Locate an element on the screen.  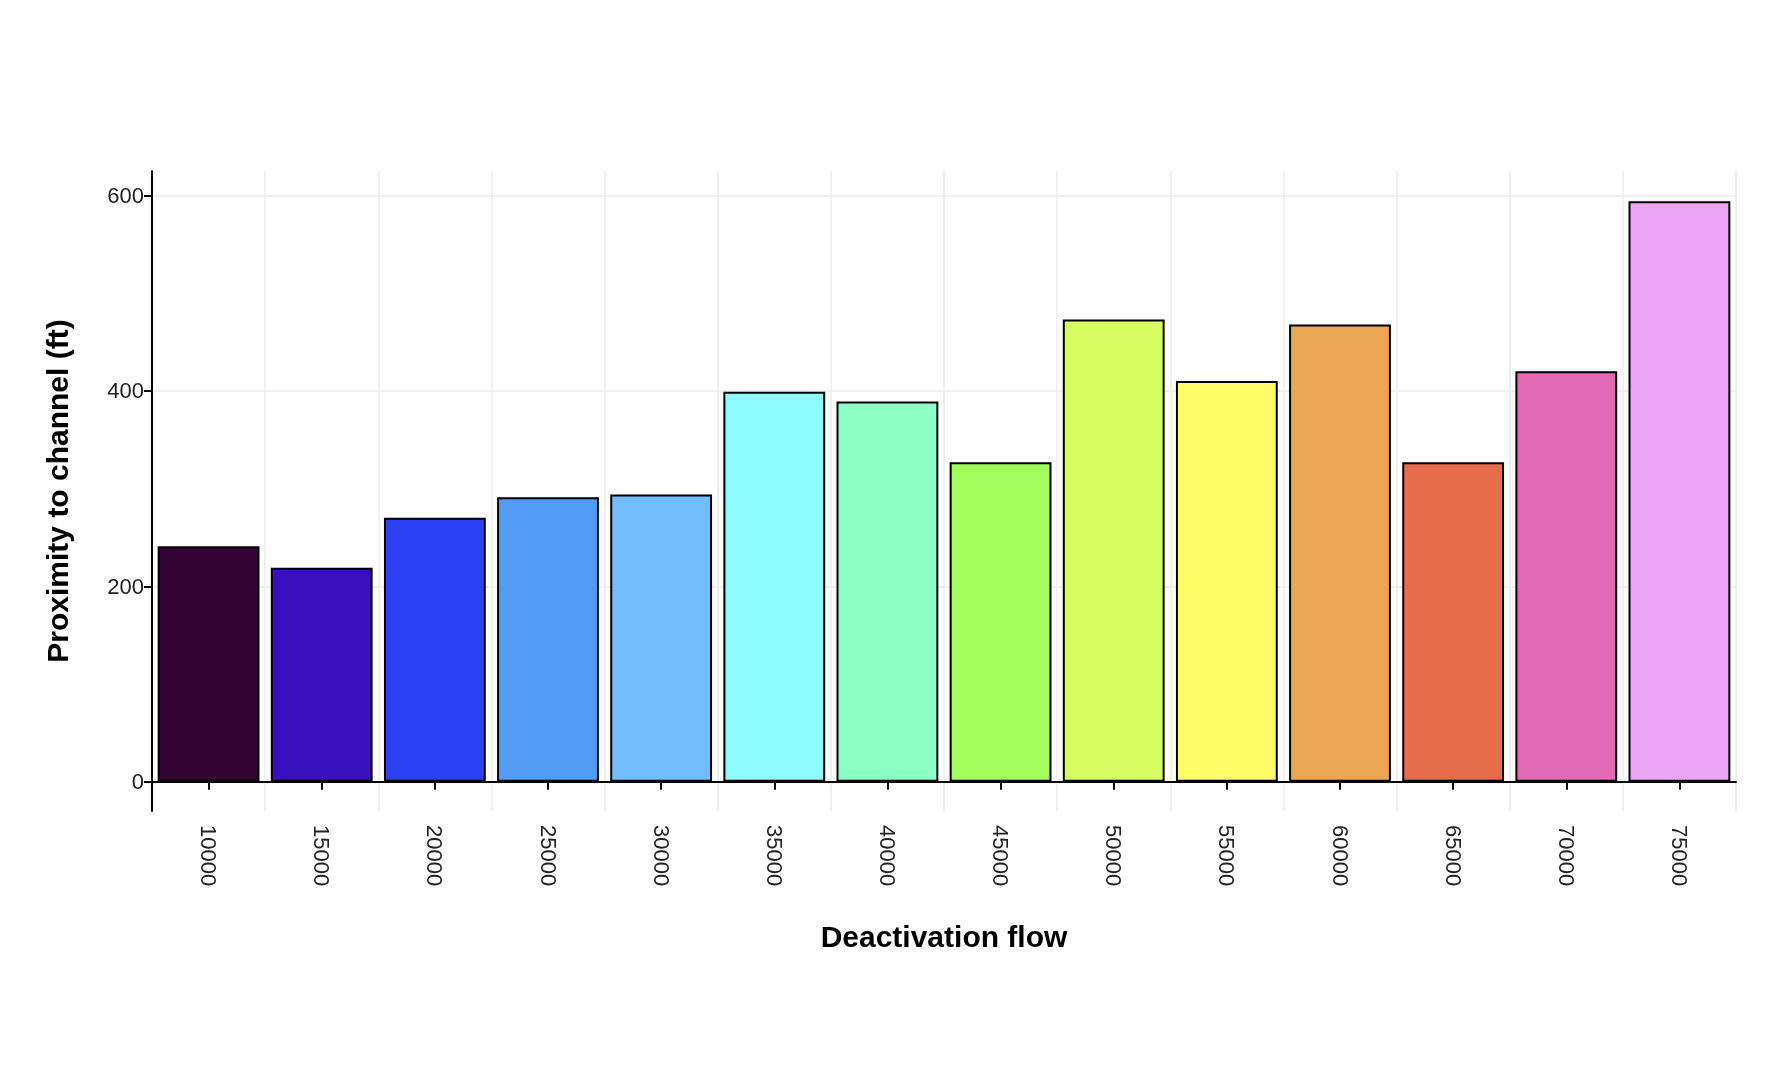
x-tick-label: 60000 is located at coordinates (1340, 856).